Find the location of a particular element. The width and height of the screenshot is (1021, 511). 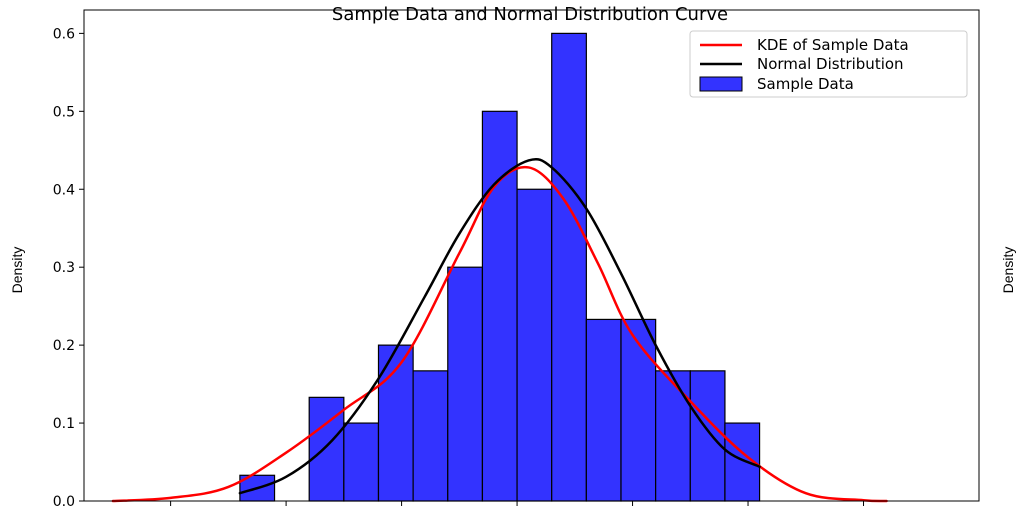

y-tick-label: 0.4 is located at coordinates (64, 190).